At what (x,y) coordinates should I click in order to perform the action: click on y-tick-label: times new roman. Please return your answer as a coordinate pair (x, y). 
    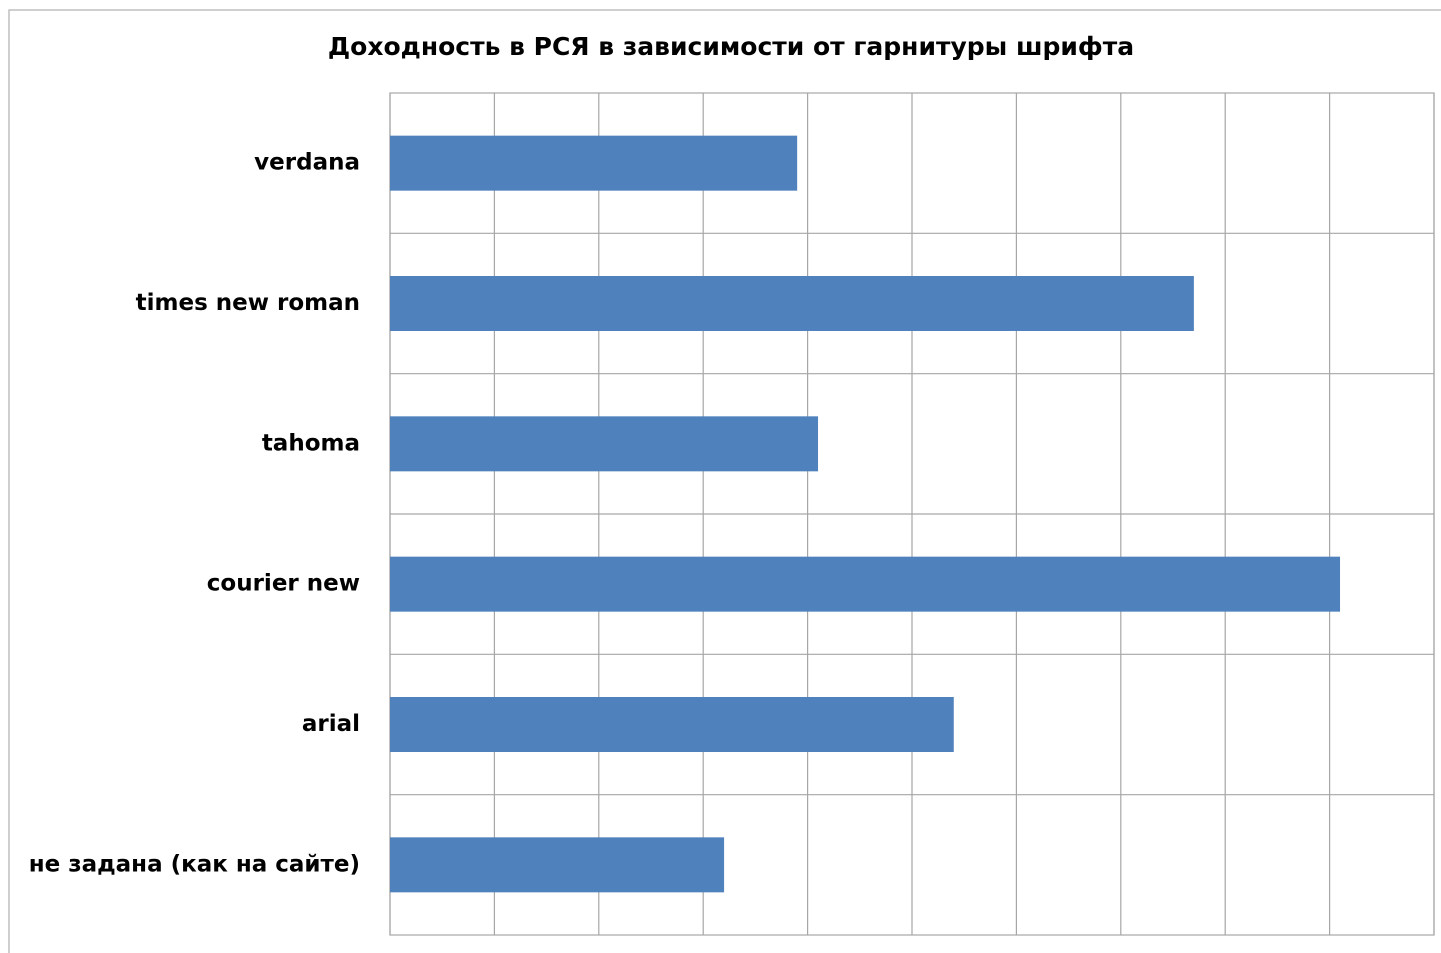
    Looking at the image, I should click on (248, 303).